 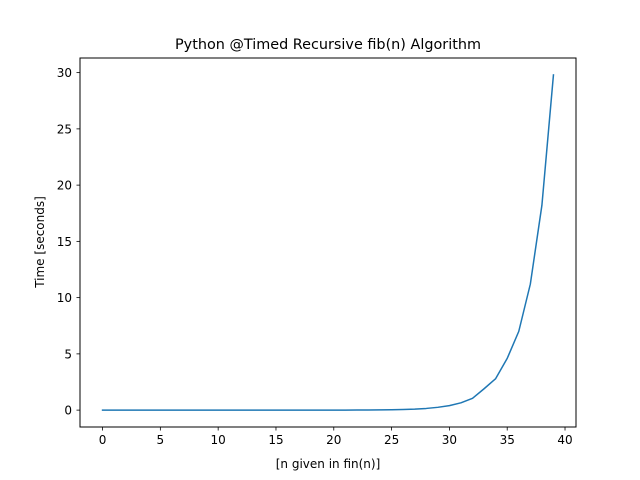 I want to click on x-tick-label: 20, so click(x=333, y=440).